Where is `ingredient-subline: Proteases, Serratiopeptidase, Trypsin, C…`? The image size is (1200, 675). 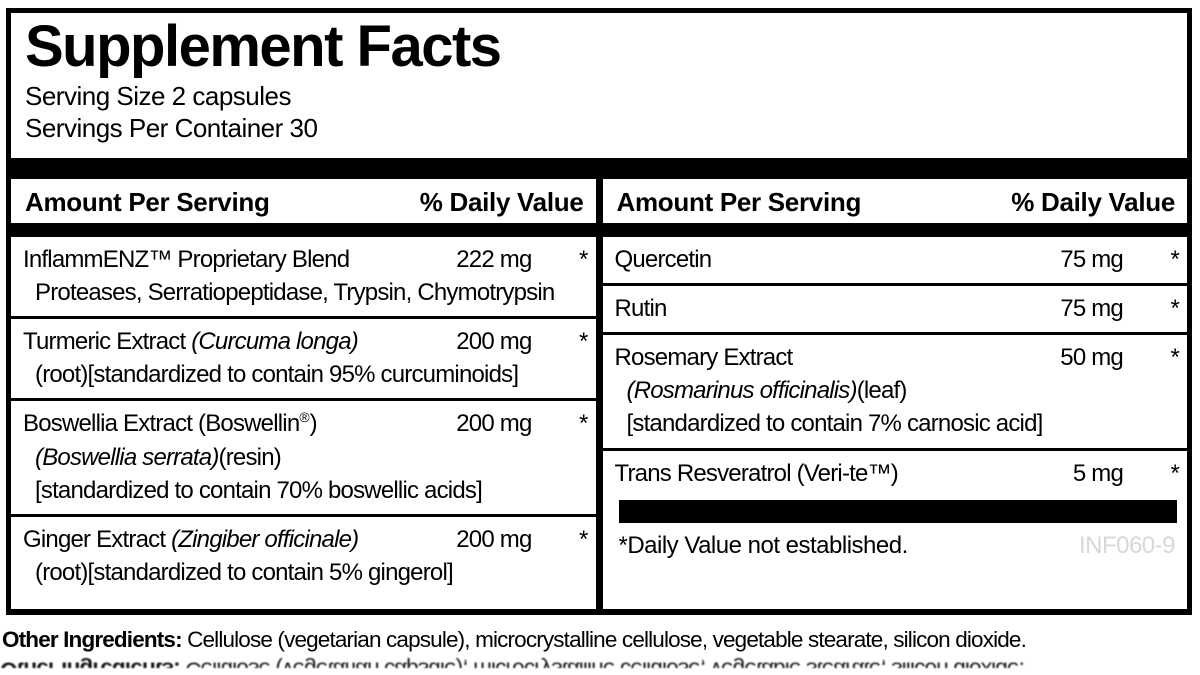 ingredient-subline: Proteases, Serratiopeptidase, Trypsin, C… is located at coordinates (295, 293).